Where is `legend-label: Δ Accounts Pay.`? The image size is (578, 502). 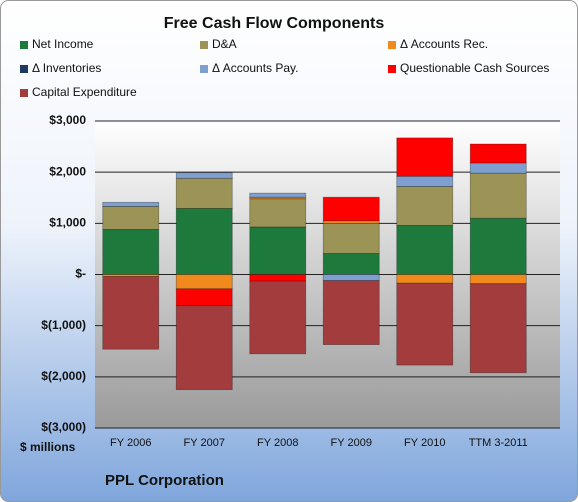 legend-label: Δ Accounts Pay. is located at coordinates (255, 68).